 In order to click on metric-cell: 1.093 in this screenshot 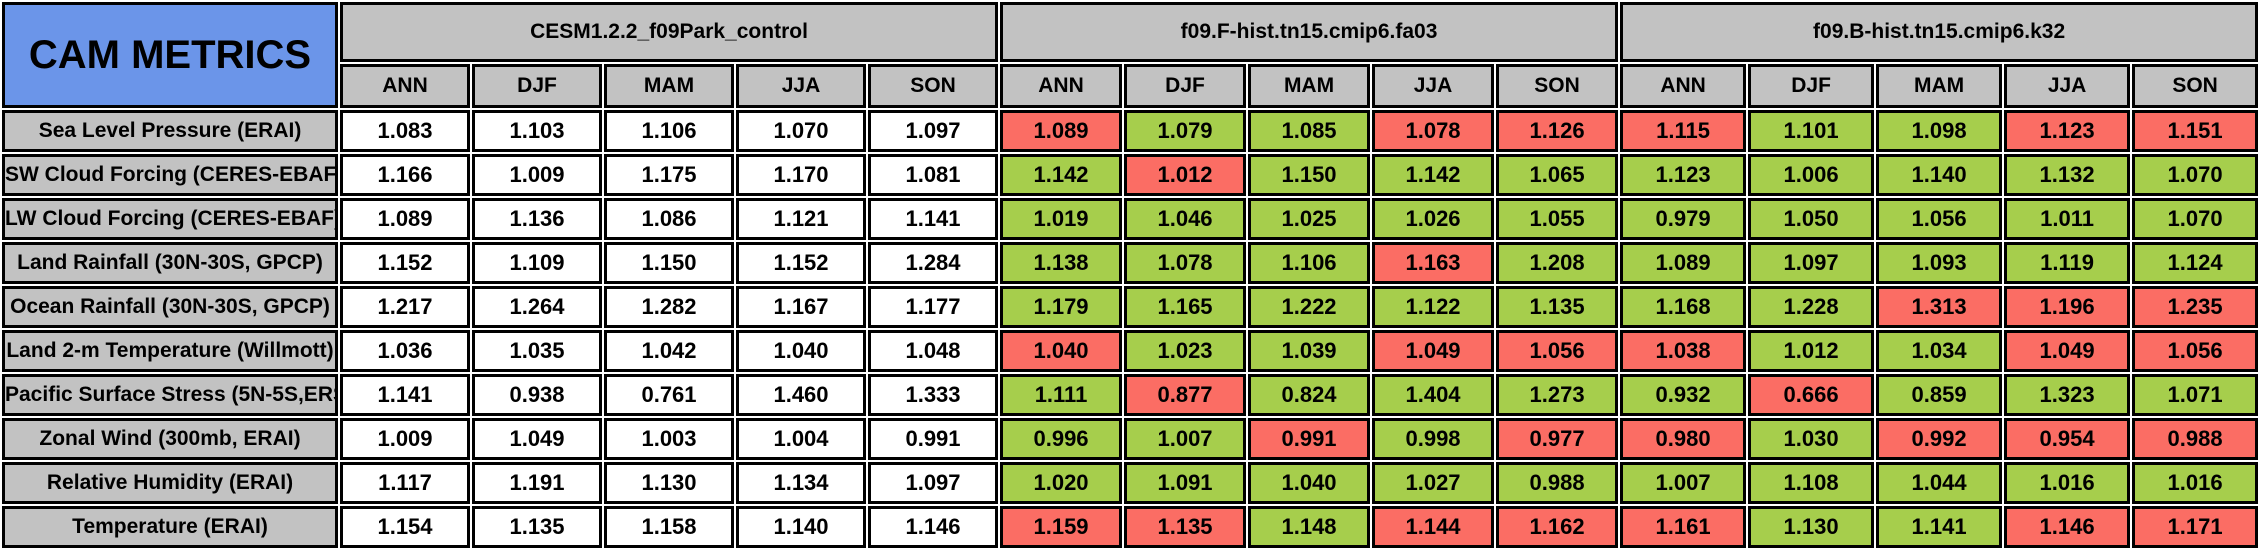, I will do `click(1939, 263)`.